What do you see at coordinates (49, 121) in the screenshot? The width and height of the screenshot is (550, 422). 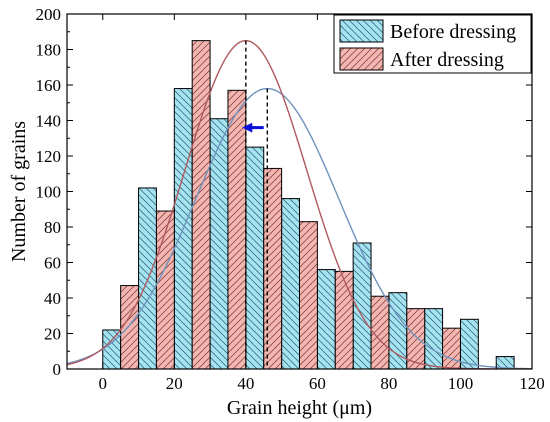 I see `y-tick-label: 140` at bounding box center [49, 121].